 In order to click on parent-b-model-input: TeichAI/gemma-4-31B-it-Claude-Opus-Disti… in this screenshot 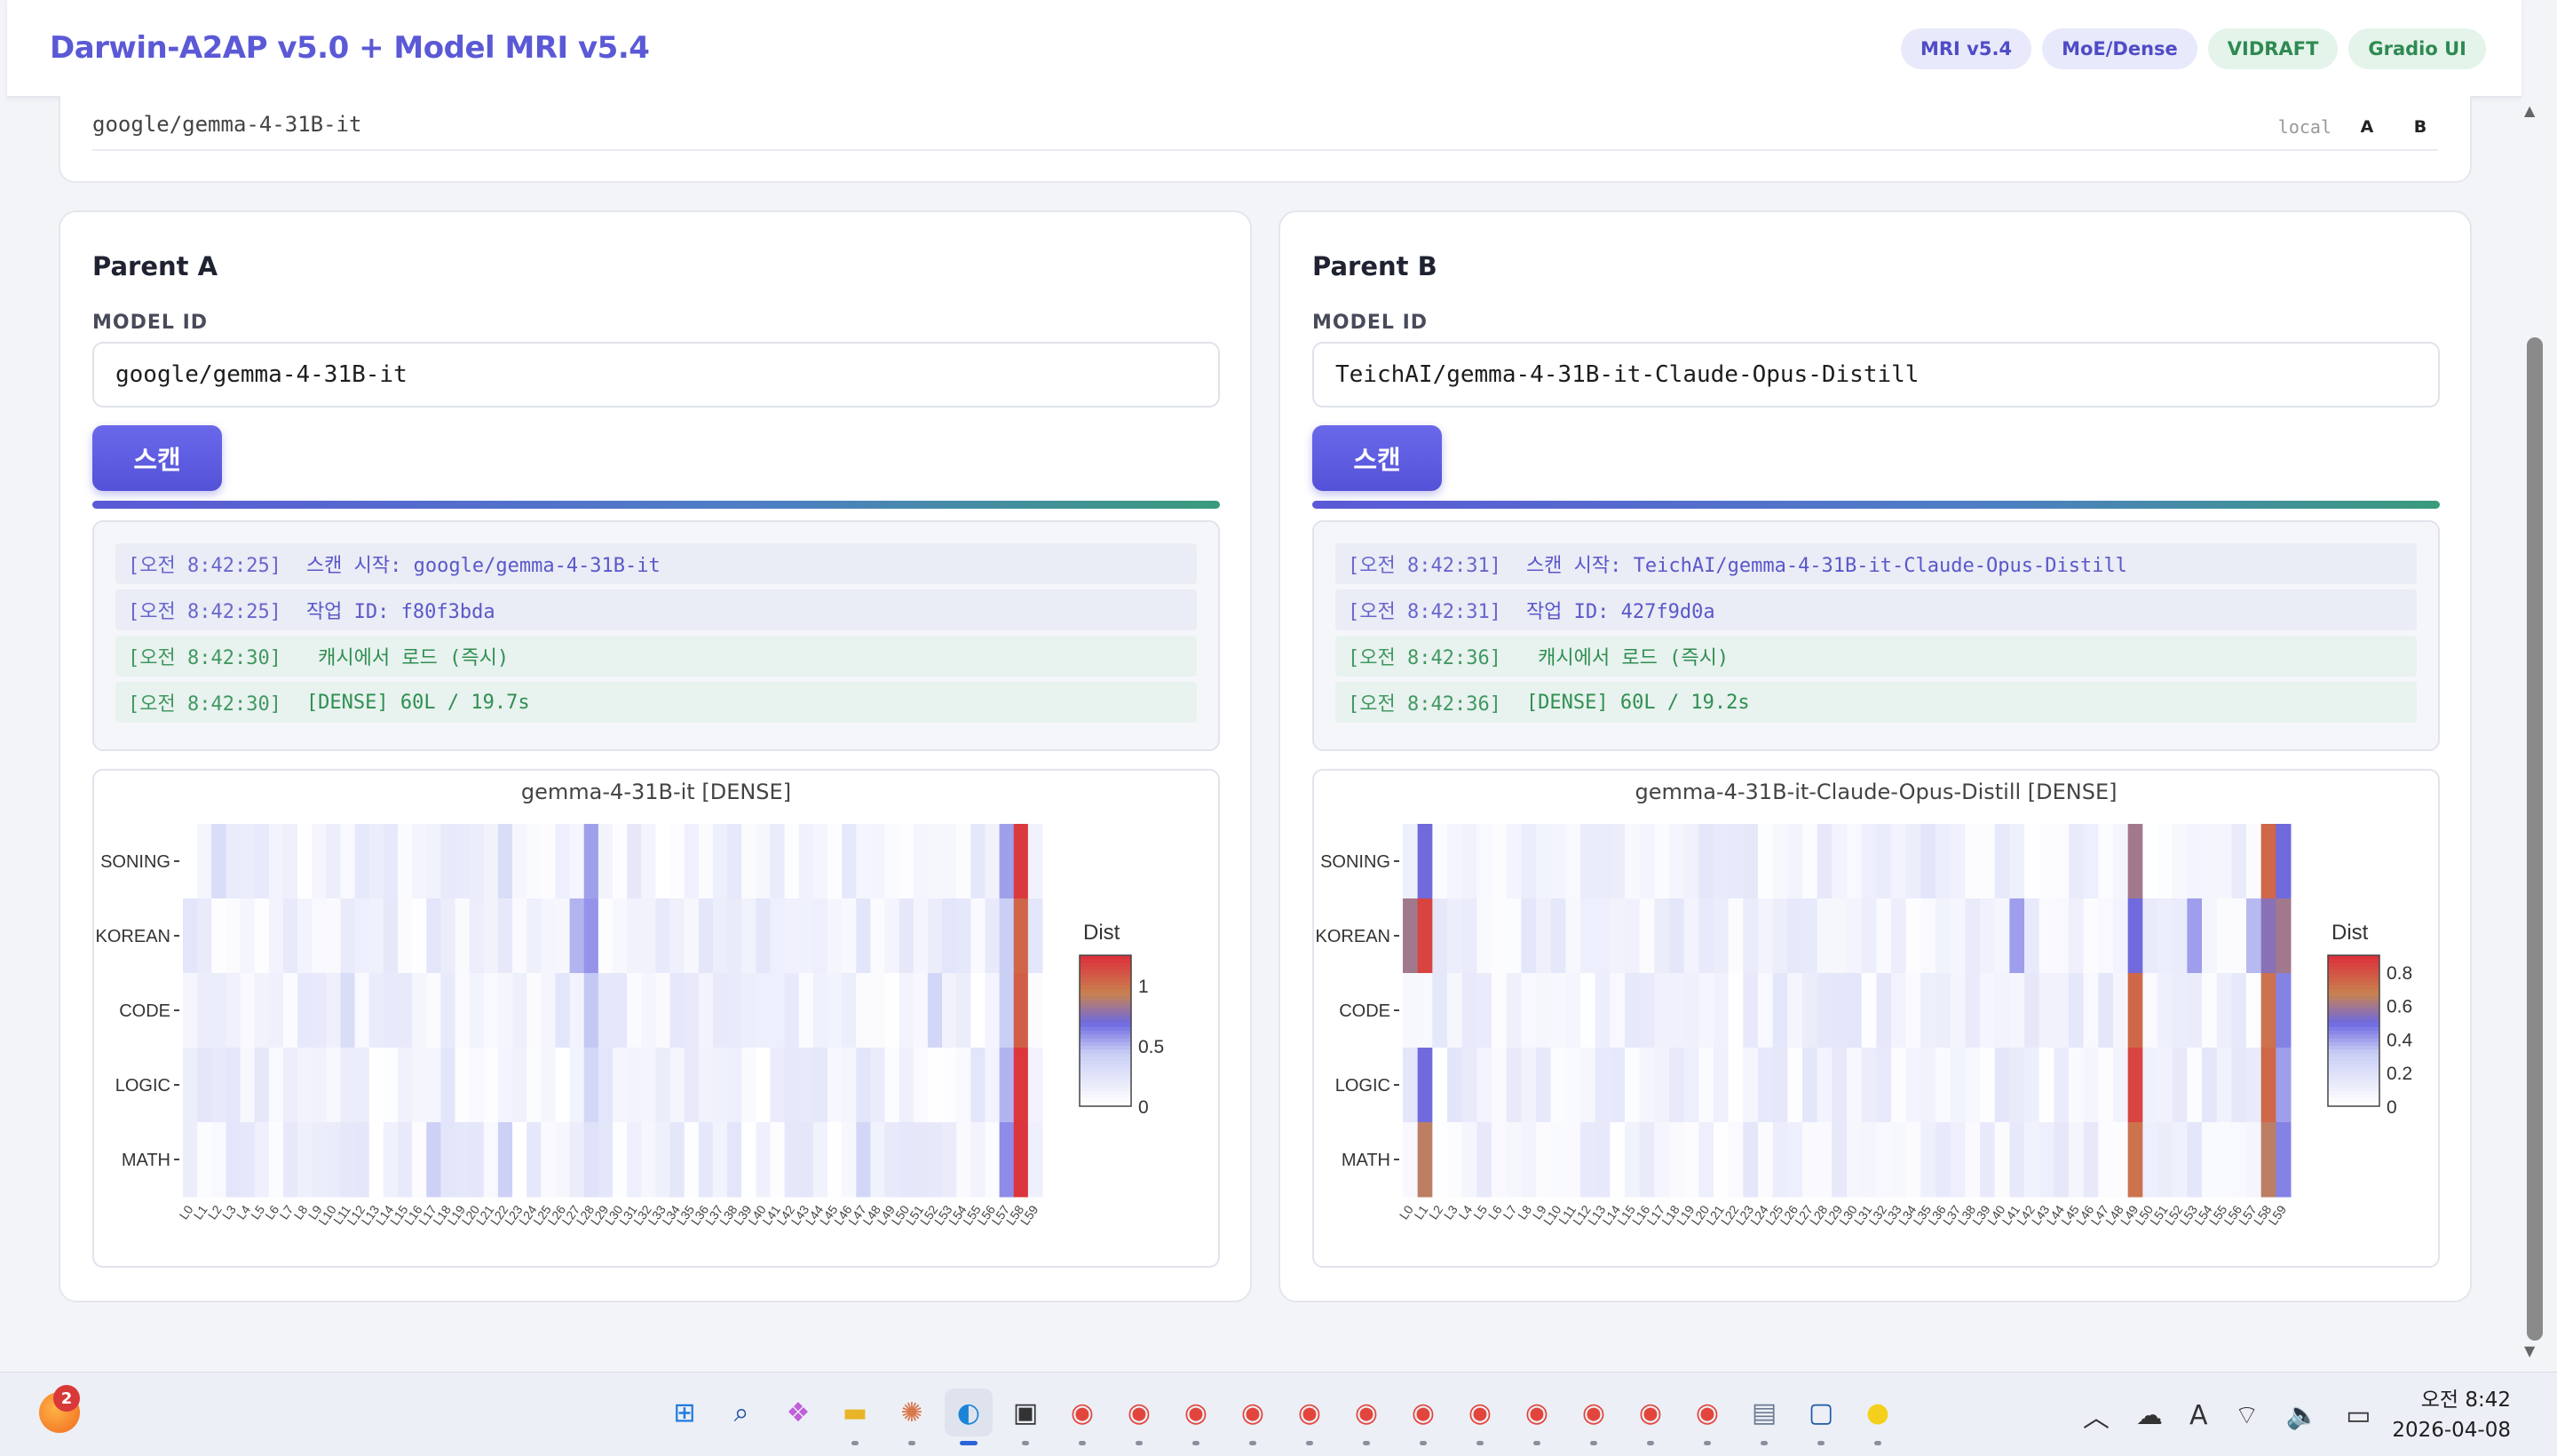, I will do `click(1876, 375)`.